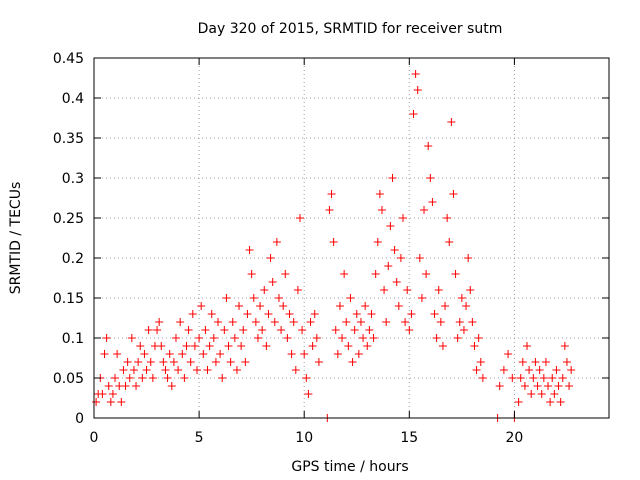 This screenshot has height=480, width=640. I want to click on y-tick-label: 0.35, so click(68, 139).